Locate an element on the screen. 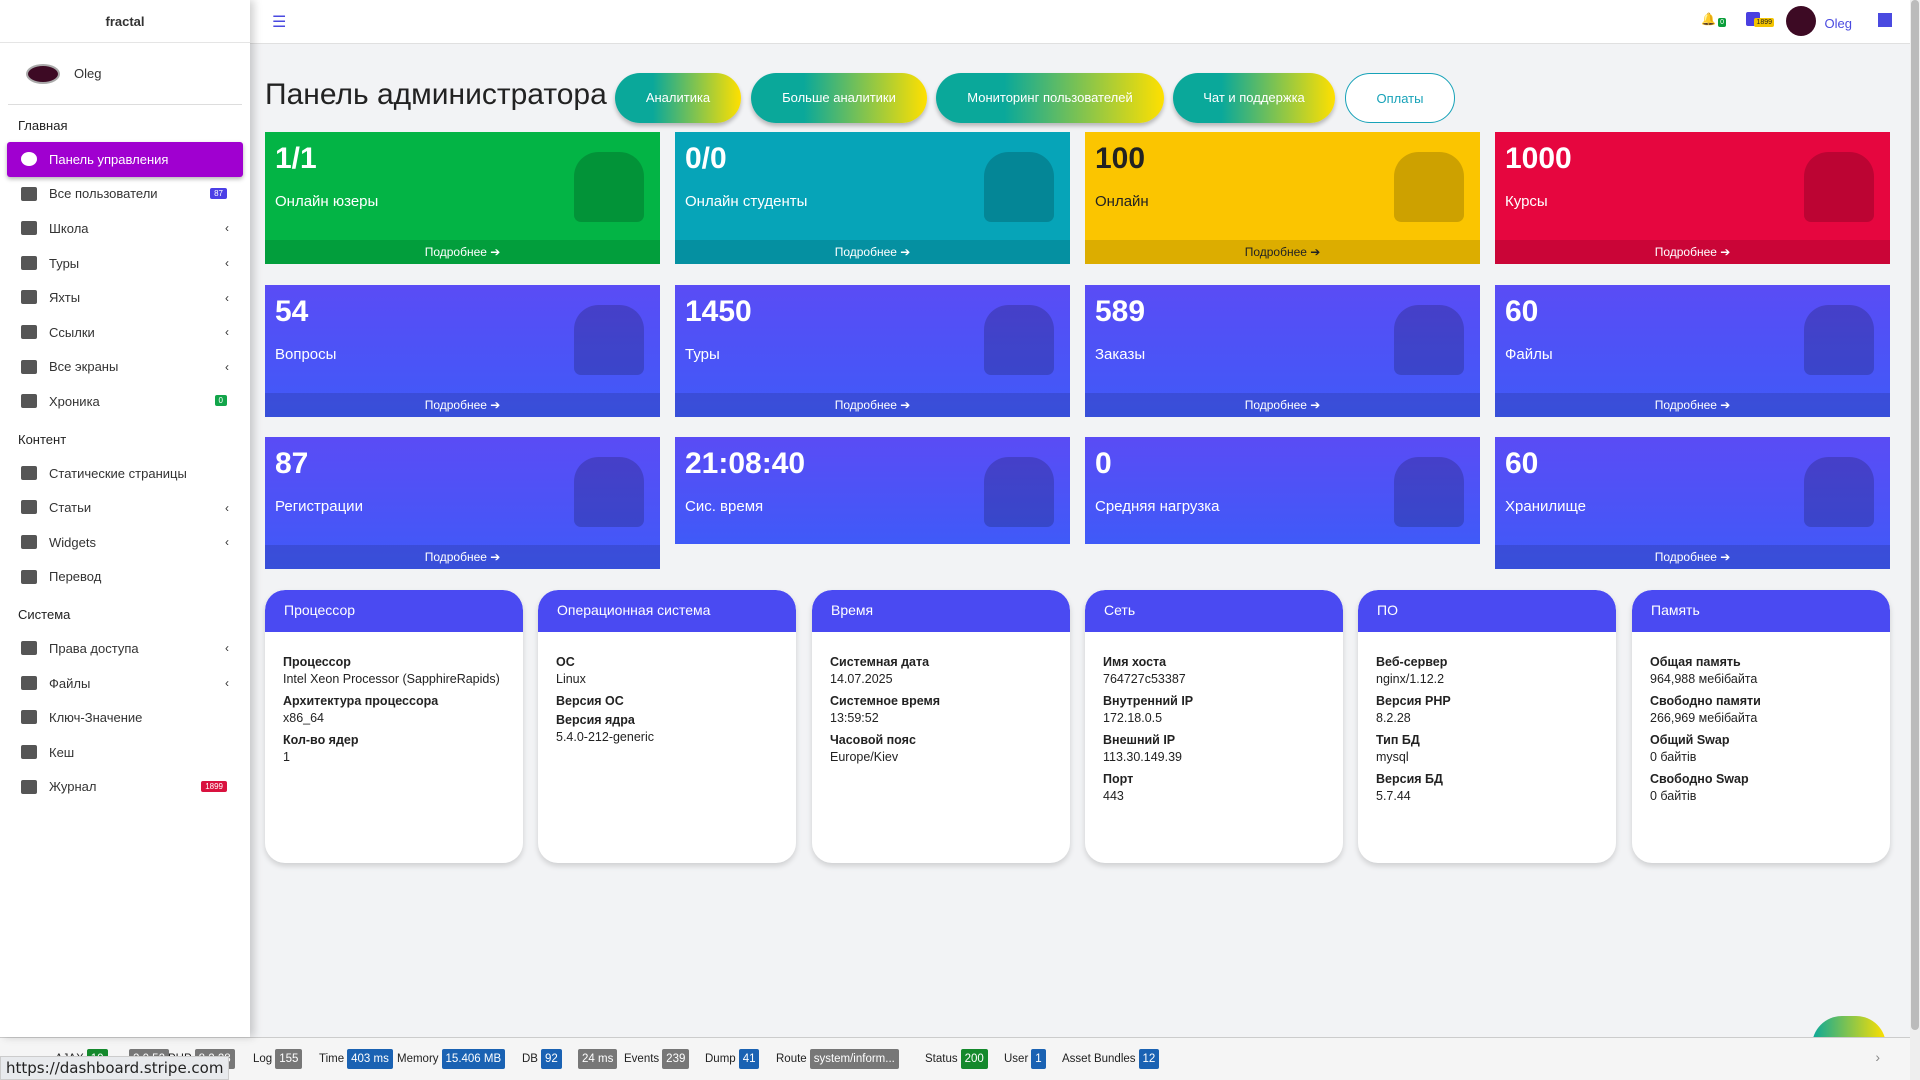 The width and height of the screenshot is (1920, 1080). stat-label: Курсы is located at coordinates (1526, 201).